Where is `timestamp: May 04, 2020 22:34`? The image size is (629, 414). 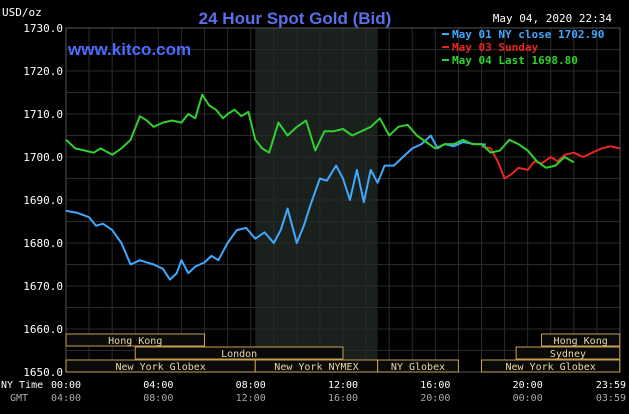
timestamp: May 04, 2020 22:34 is located at coordinates (553, 18).